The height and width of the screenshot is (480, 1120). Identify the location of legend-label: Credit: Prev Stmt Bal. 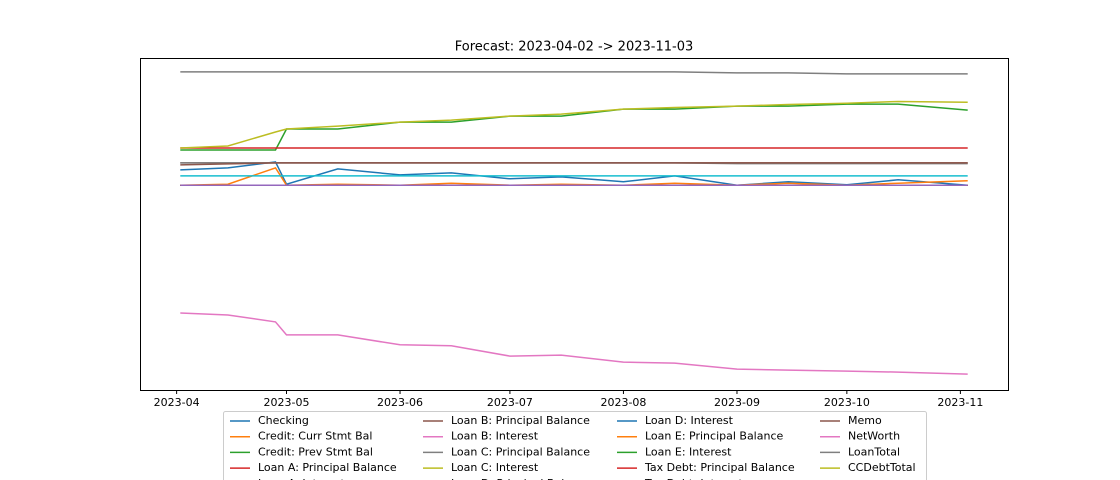
(315, 451).